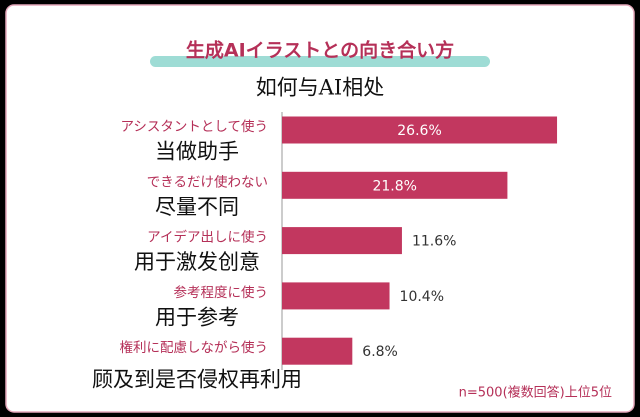 Image resolution: width=640 pixels, height=417 pixels. Describe the element at coordinates (197, 207) in the screenshot. I see `category-translation: 尽量不同` at that location.